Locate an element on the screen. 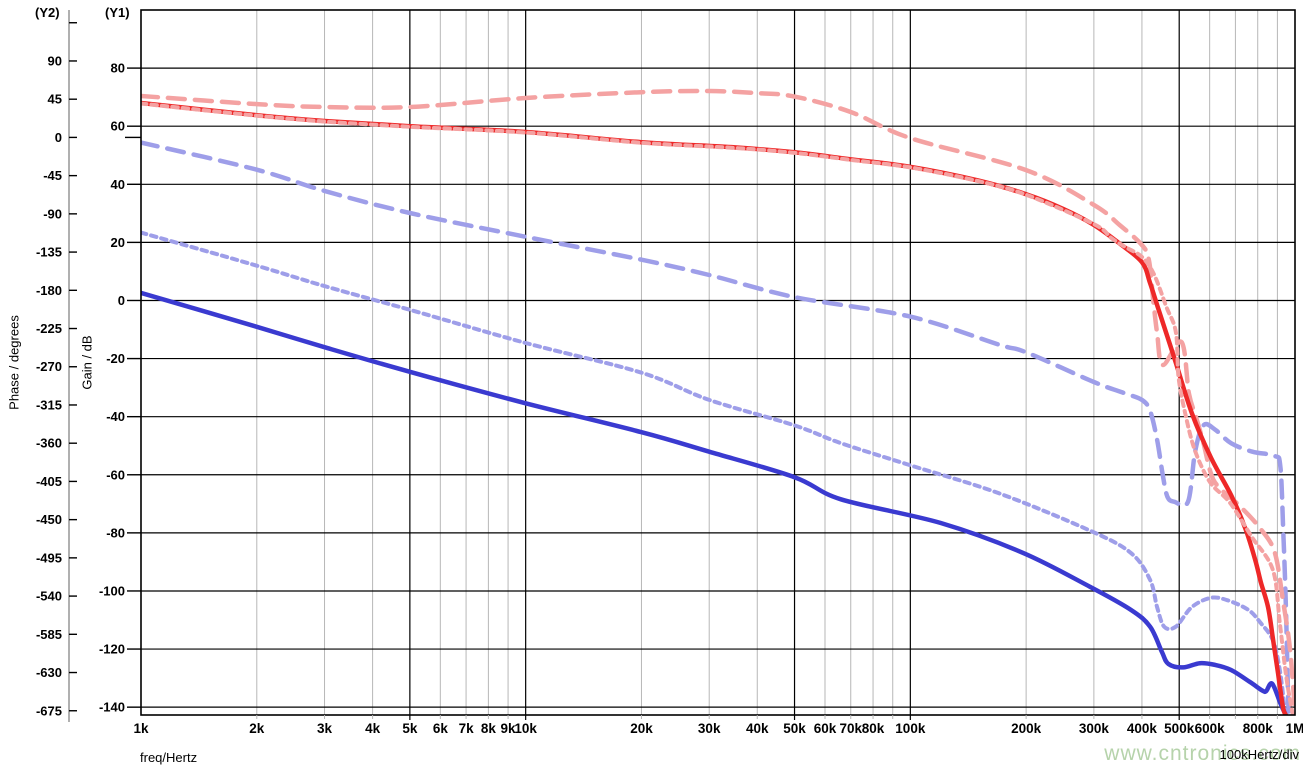 This screenshot has height=776, width=1303. svg-text: -135 is located at coordinates (49, 252).